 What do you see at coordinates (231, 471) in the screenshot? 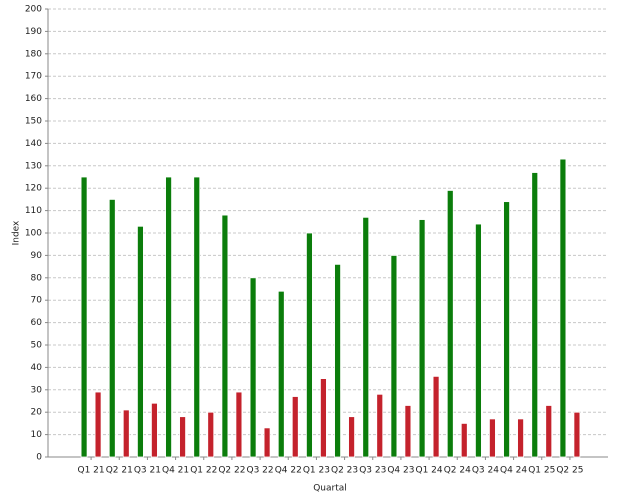
I see `x-tick-label: Q2 22` at bounding box center [231, 471].